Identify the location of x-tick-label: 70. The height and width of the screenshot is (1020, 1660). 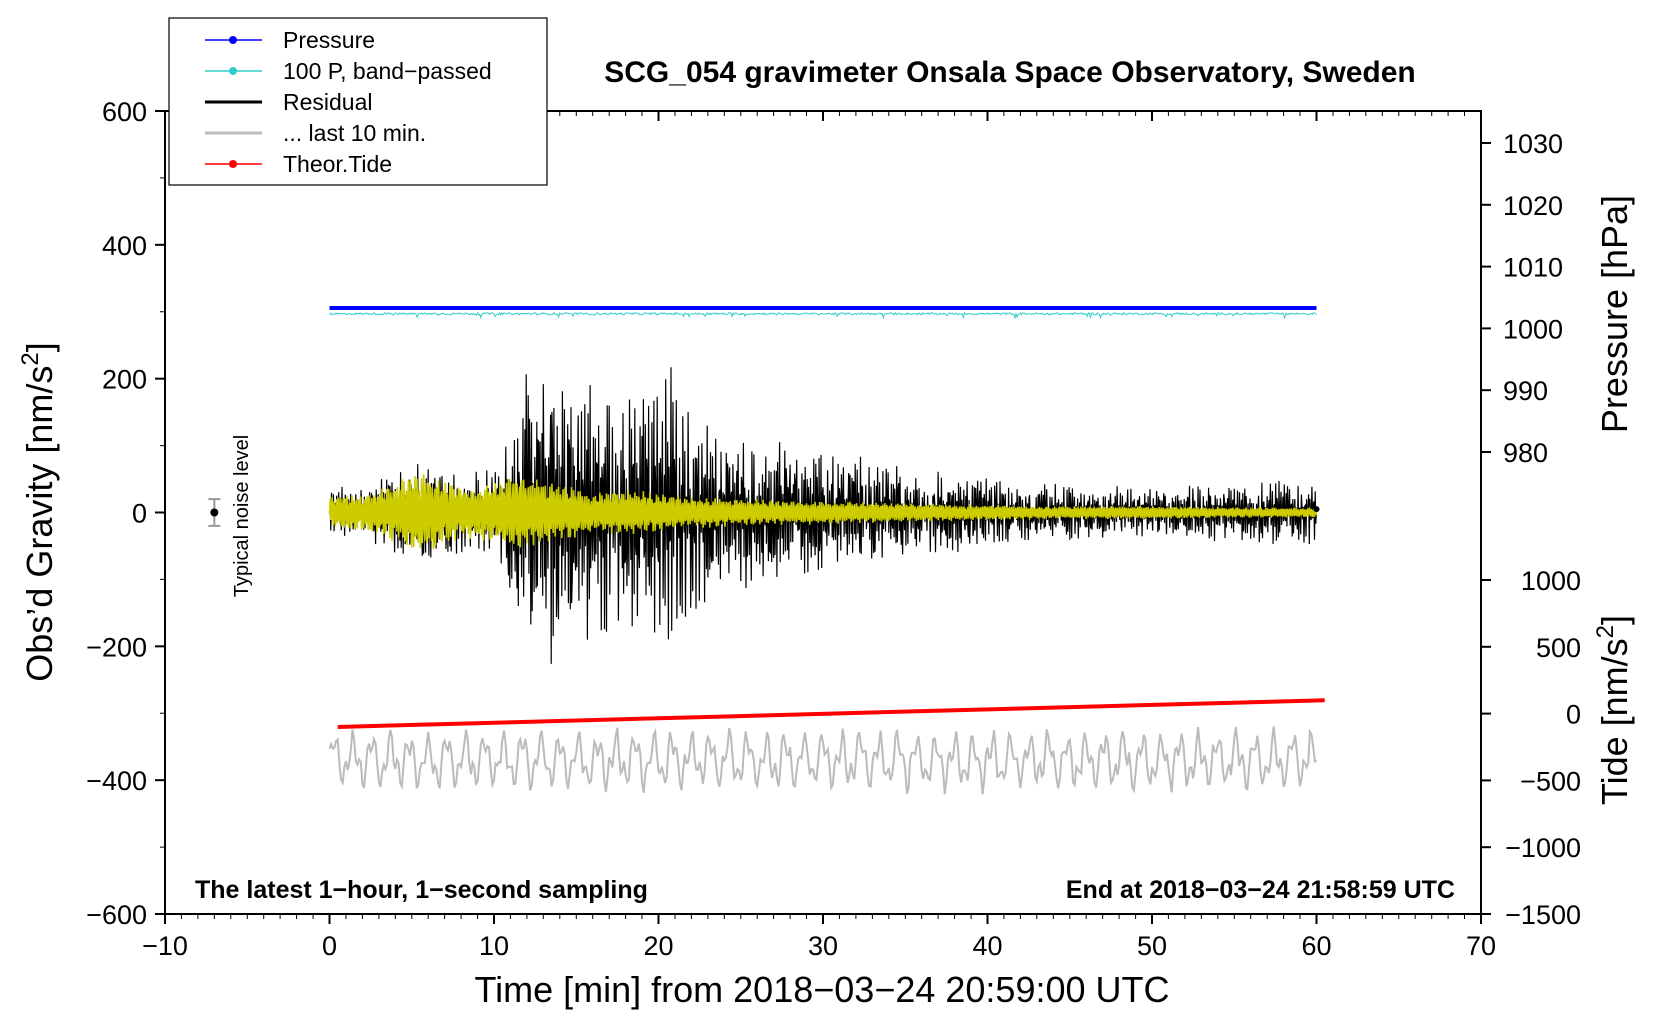
(1481, 946).